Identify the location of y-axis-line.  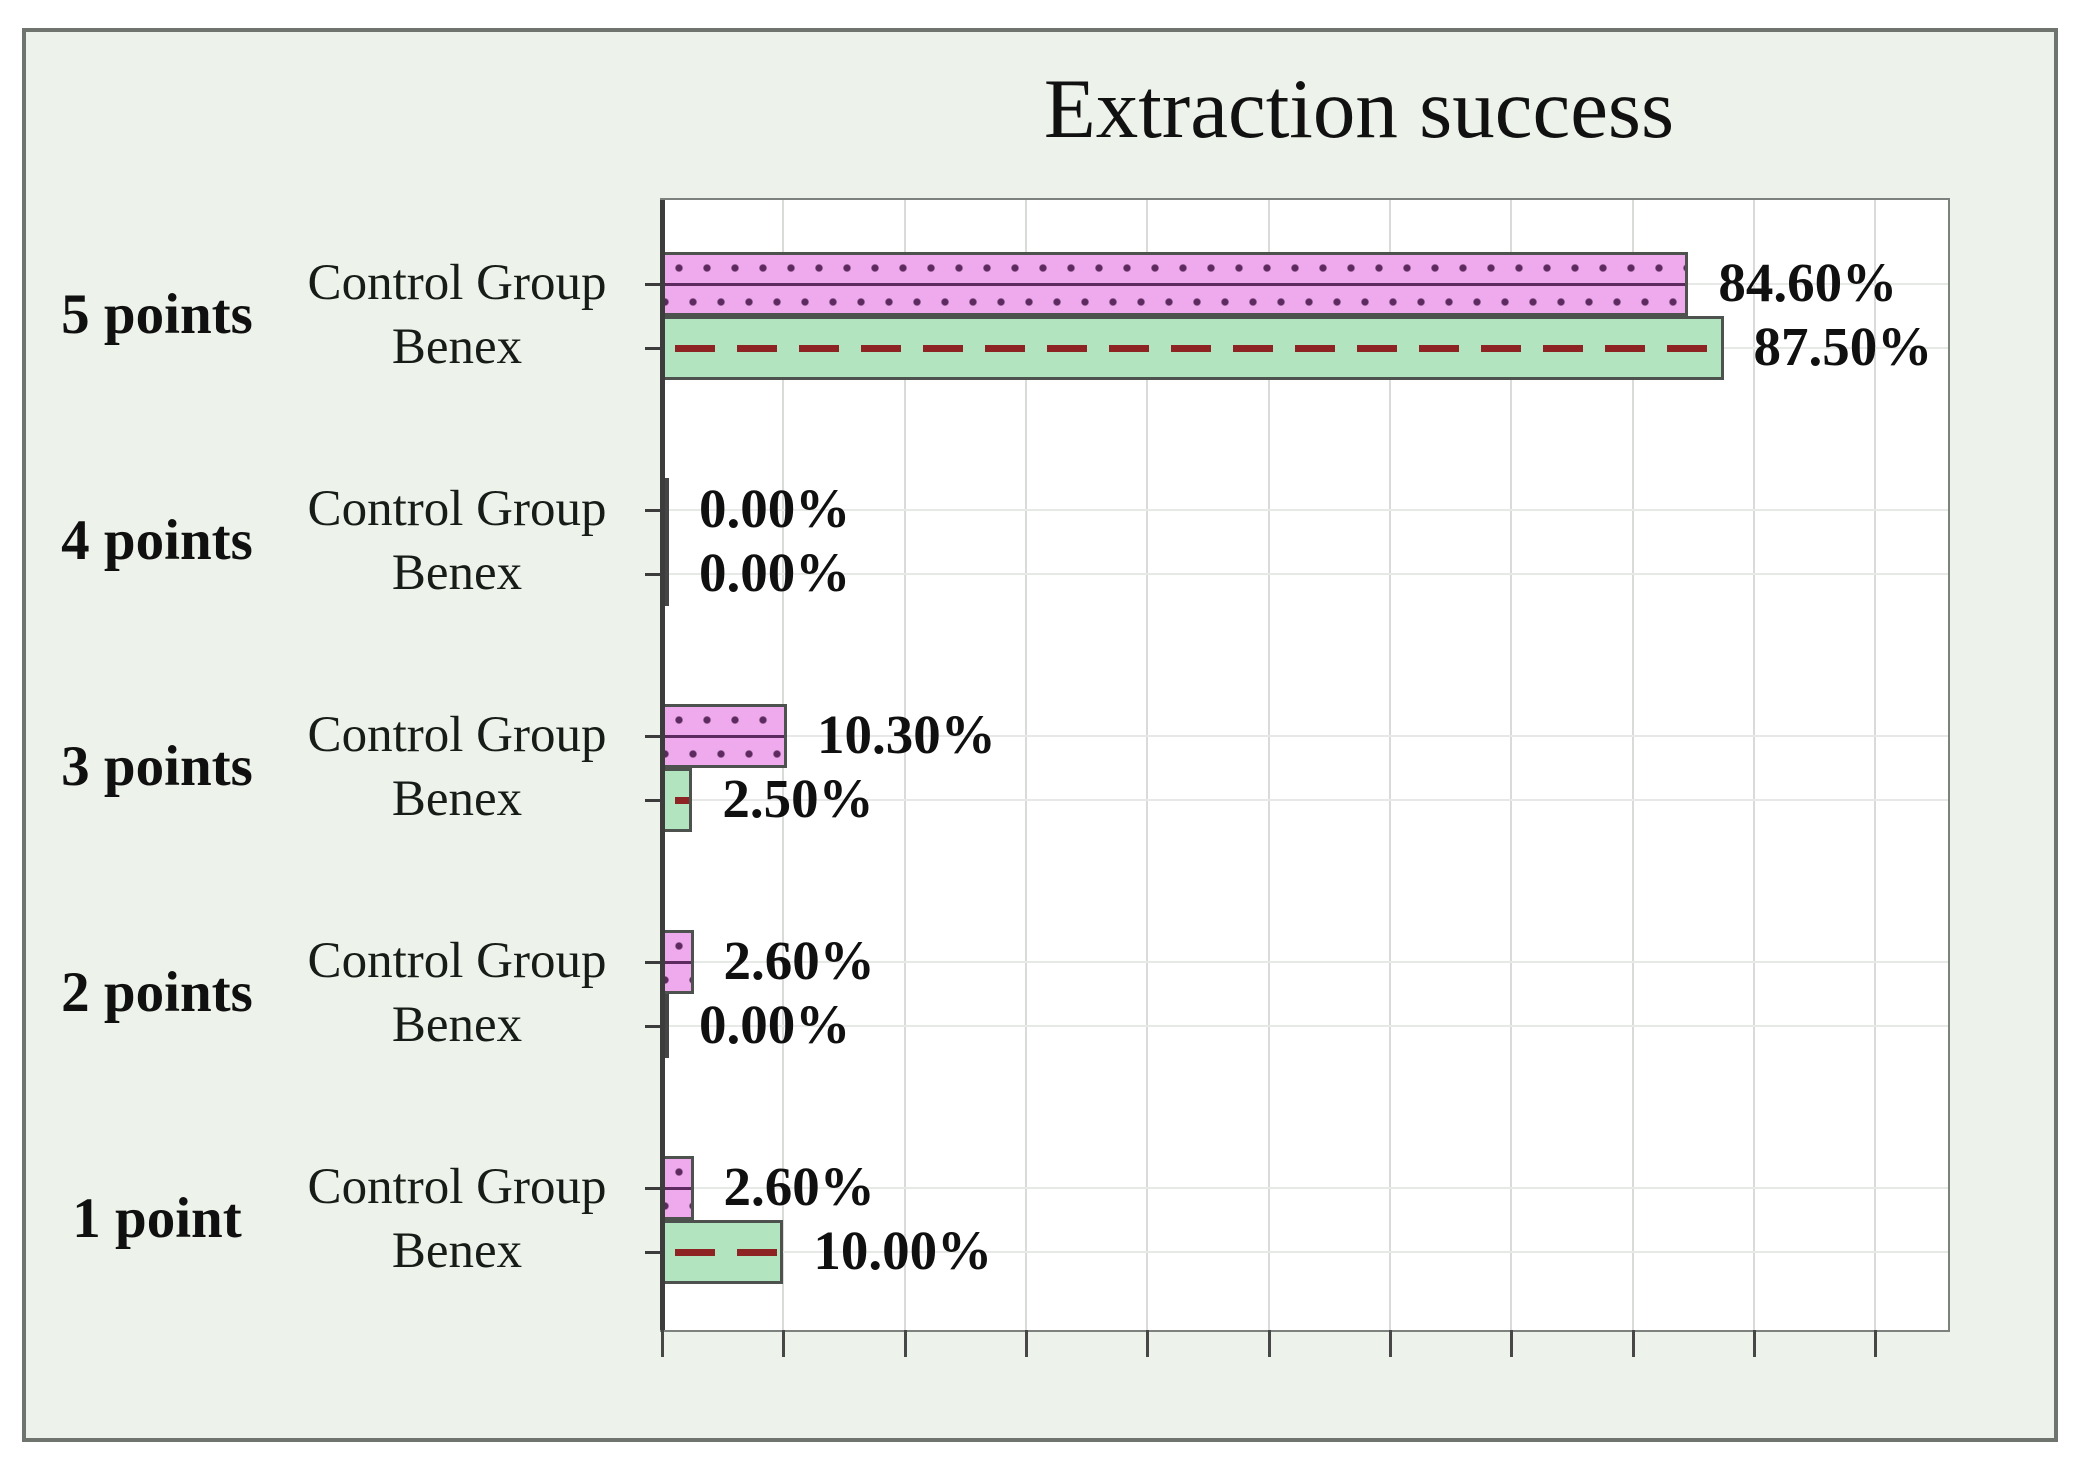
(662, 765).